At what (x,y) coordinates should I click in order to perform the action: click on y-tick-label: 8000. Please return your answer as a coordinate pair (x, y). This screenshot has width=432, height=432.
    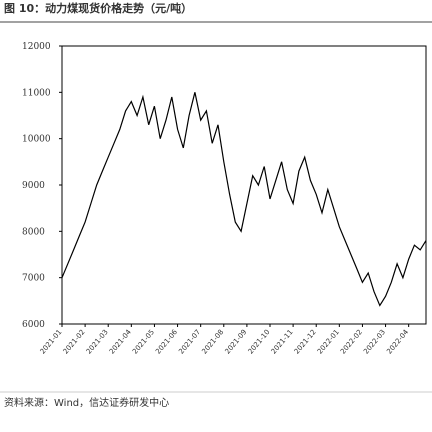
    Looking at the image, I should click on (33, 232).